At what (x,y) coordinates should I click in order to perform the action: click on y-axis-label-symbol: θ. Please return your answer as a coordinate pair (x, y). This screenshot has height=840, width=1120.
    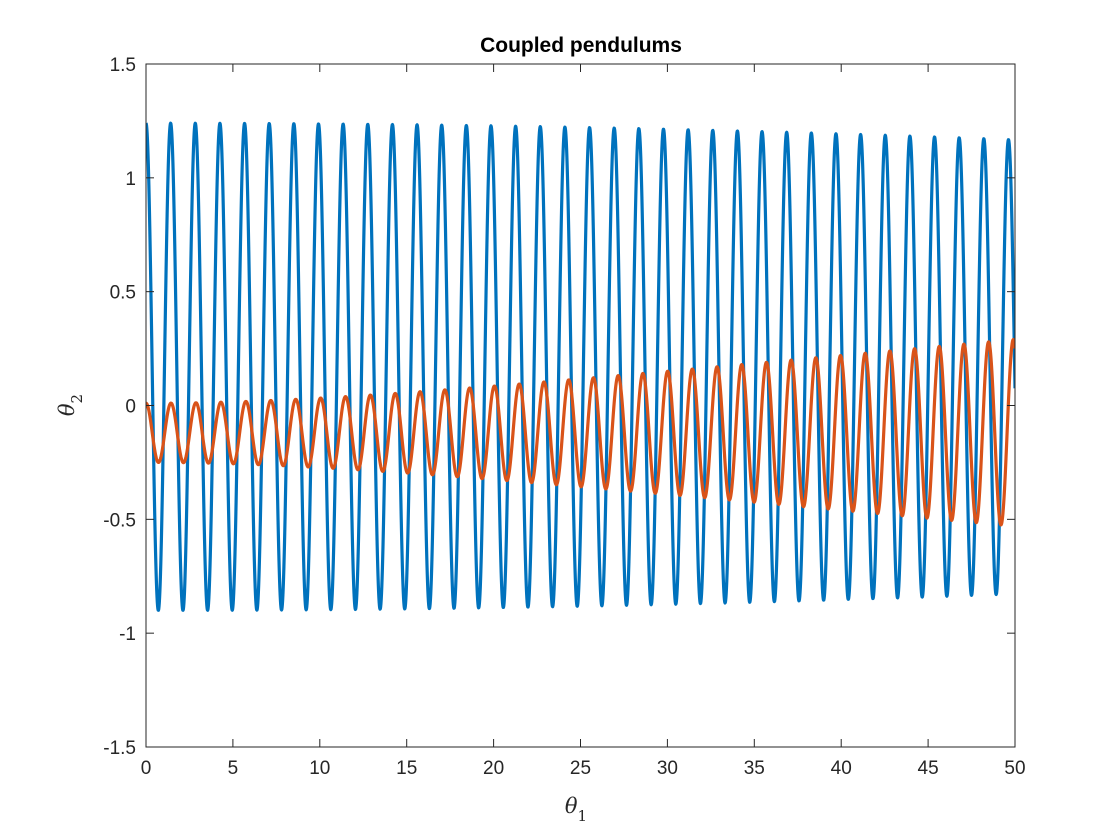
    Looking at the image, I should click on (67, 409).